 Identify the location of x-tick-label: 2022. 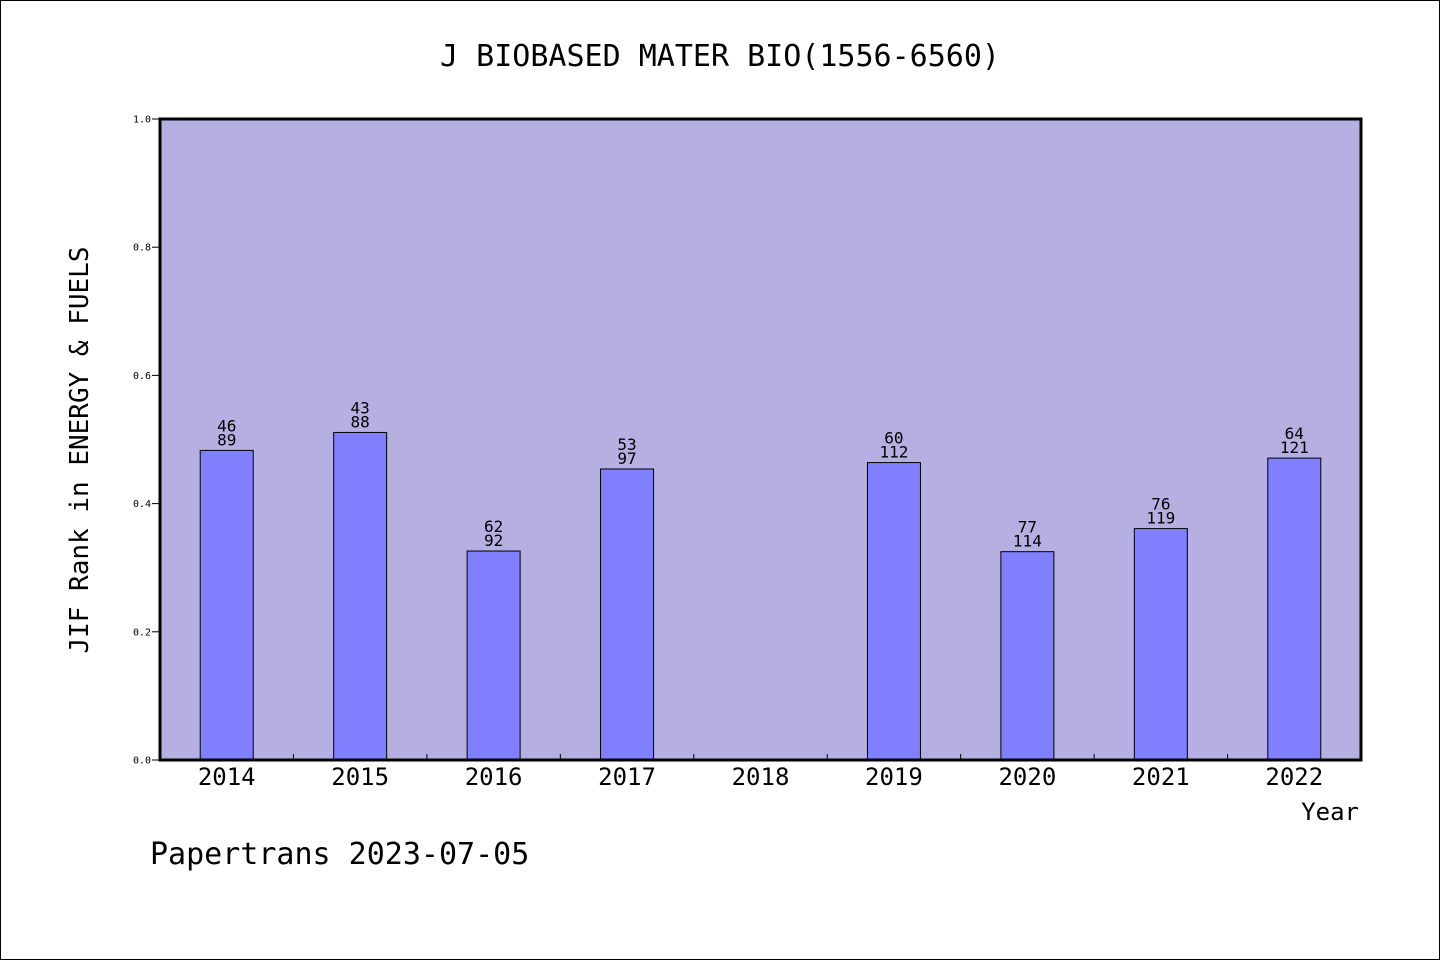
(1294, 777).